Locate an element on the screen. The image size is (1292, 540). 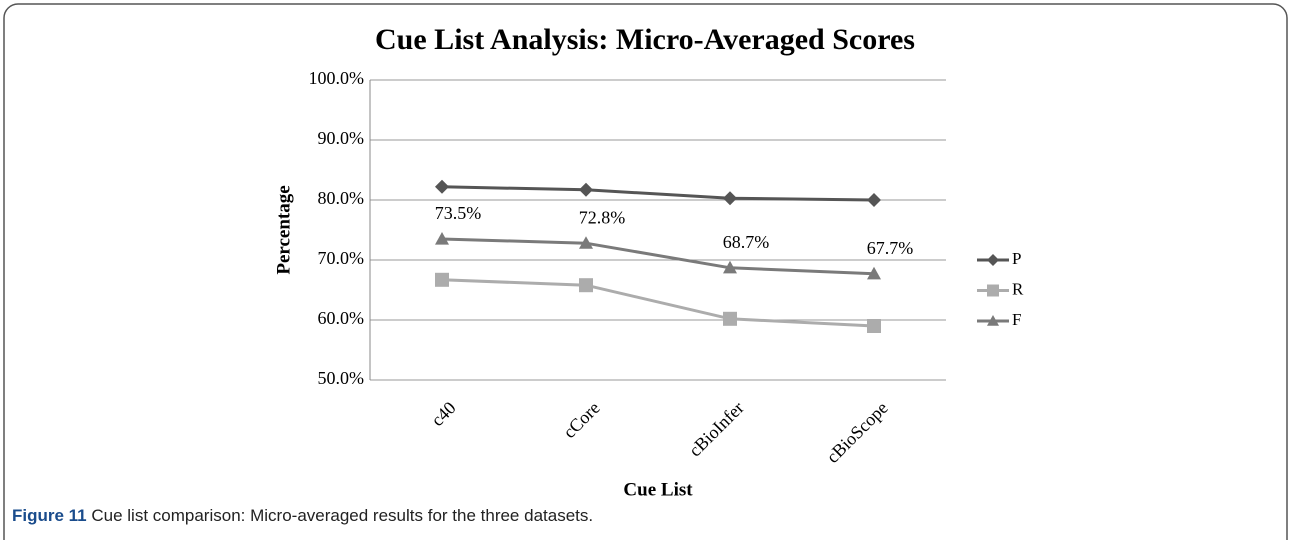
x-tick-label: cBioScope is located at coordinates (856, 432).